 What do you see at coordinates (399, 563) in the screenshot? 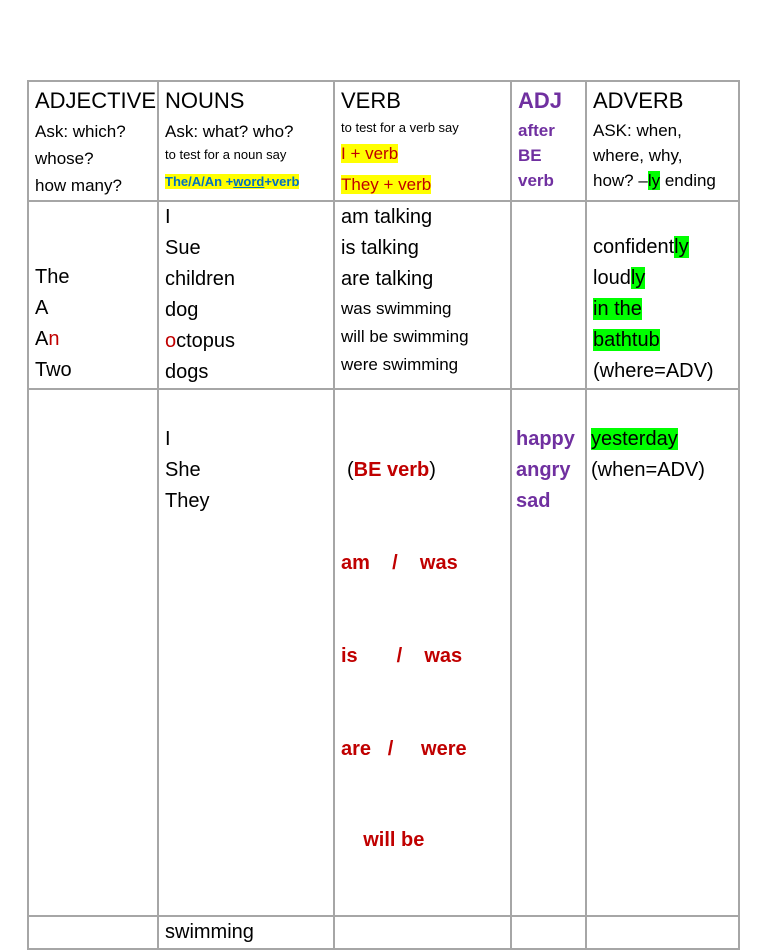
I see `be-verb-line: am / was` at bounding box center [399, 563].